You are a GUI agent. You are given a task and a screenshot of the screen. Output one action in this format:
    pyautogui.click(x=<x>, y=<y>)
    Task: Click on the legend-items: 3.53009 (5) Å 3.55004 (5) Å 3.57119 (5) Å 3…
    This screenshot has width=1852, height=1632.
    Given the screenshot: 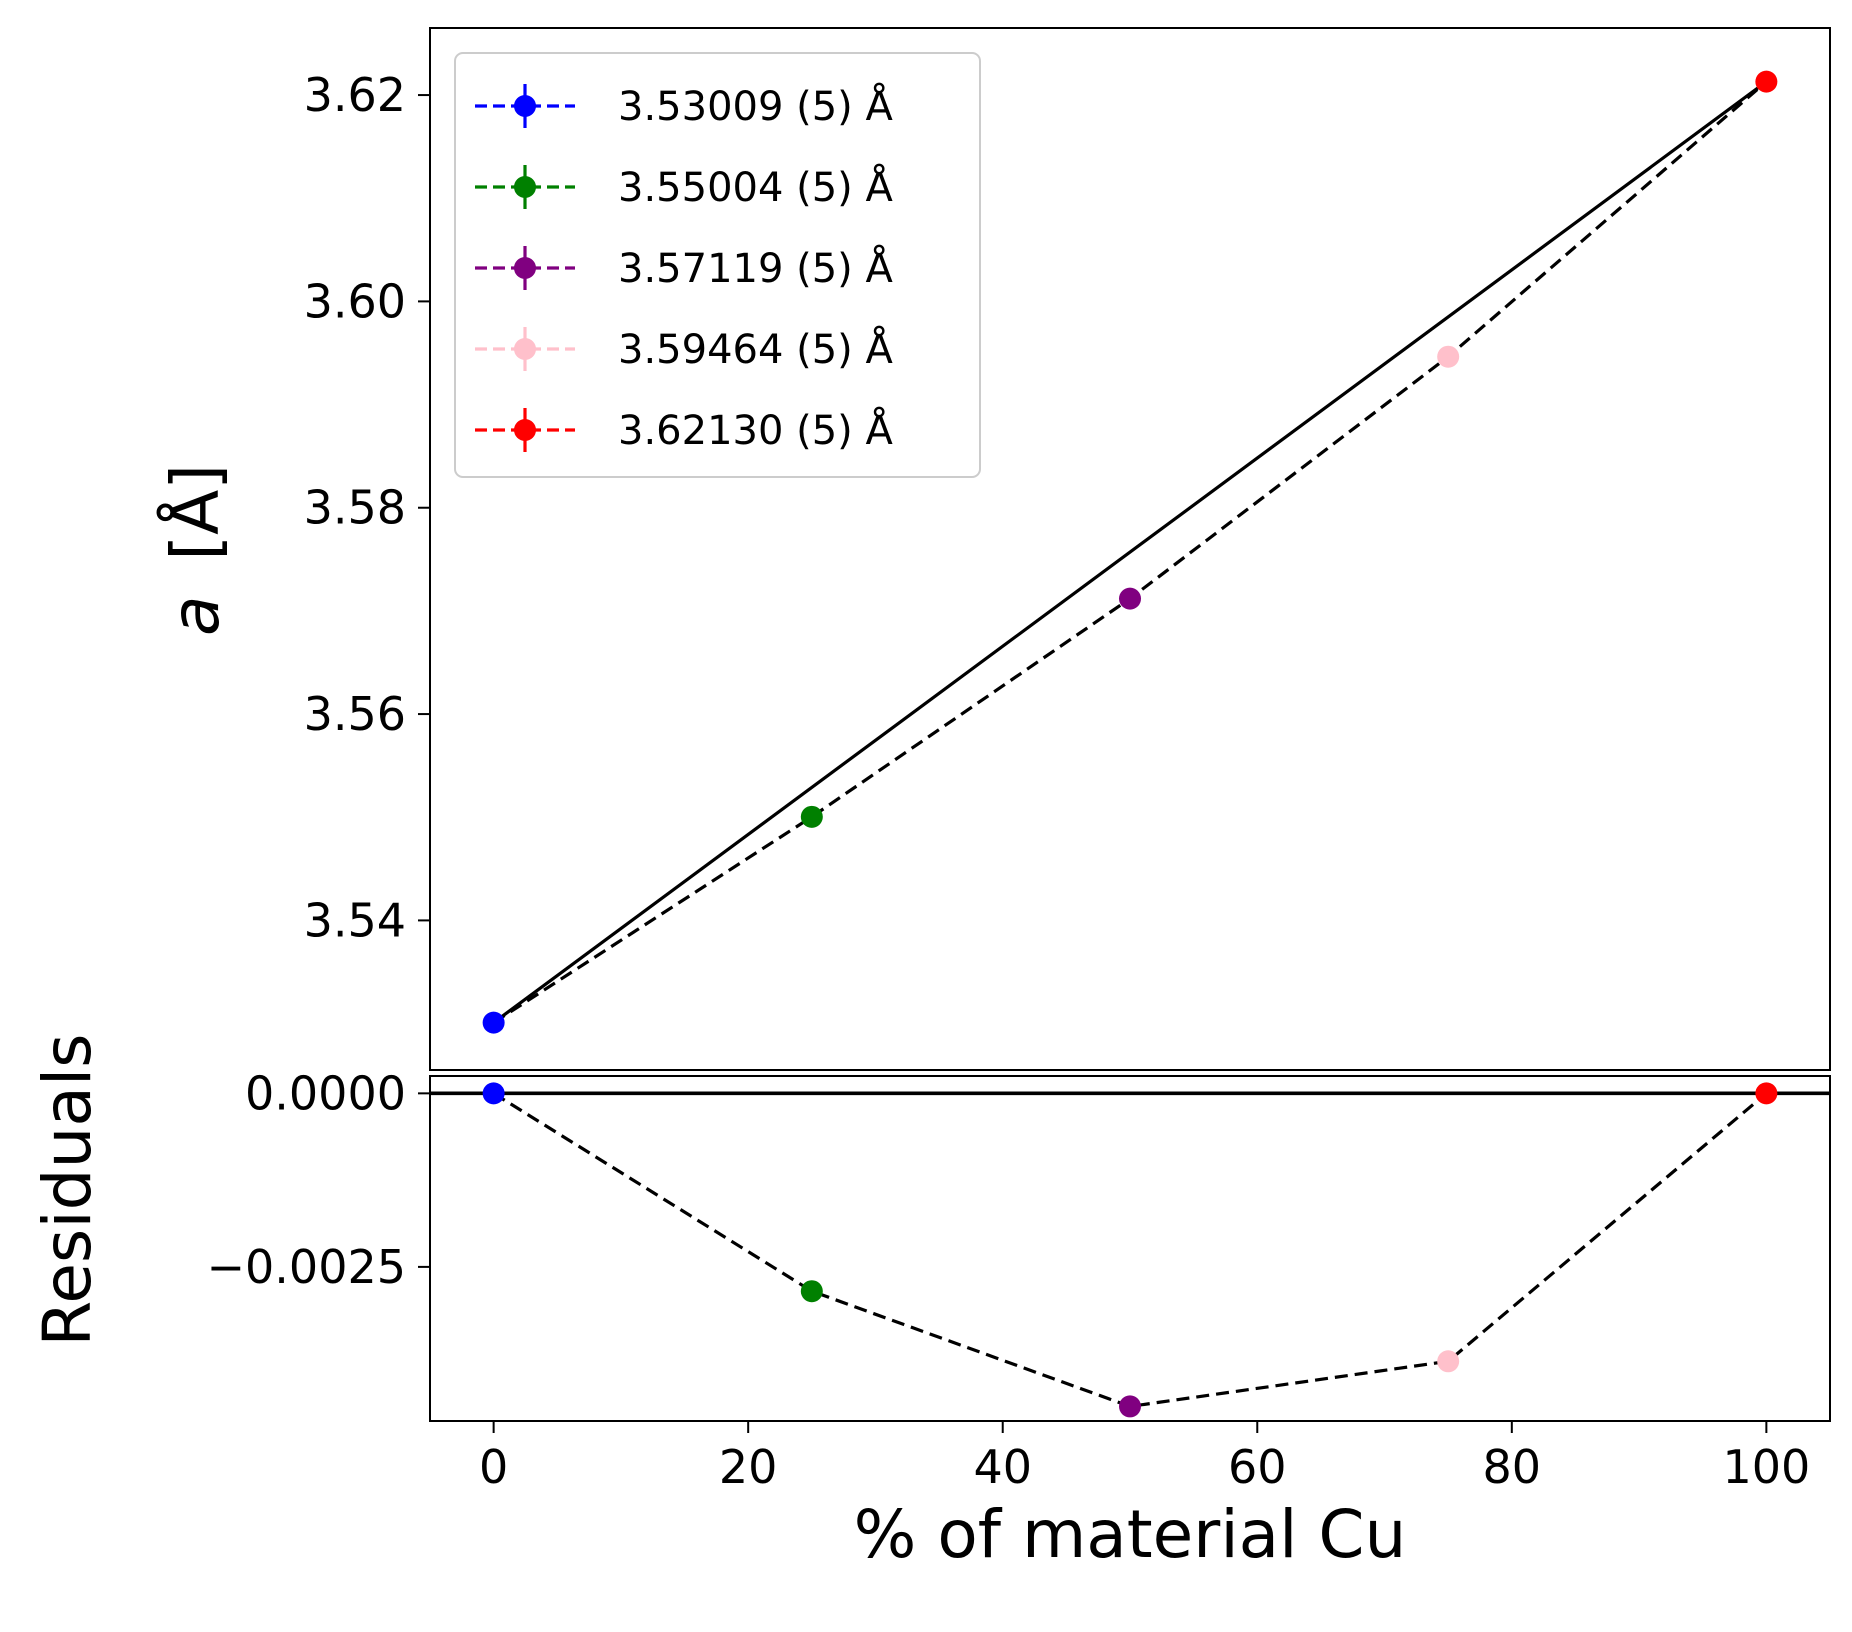 What is the action you would take?
    pyautogui.click(x=684, y=268)
    